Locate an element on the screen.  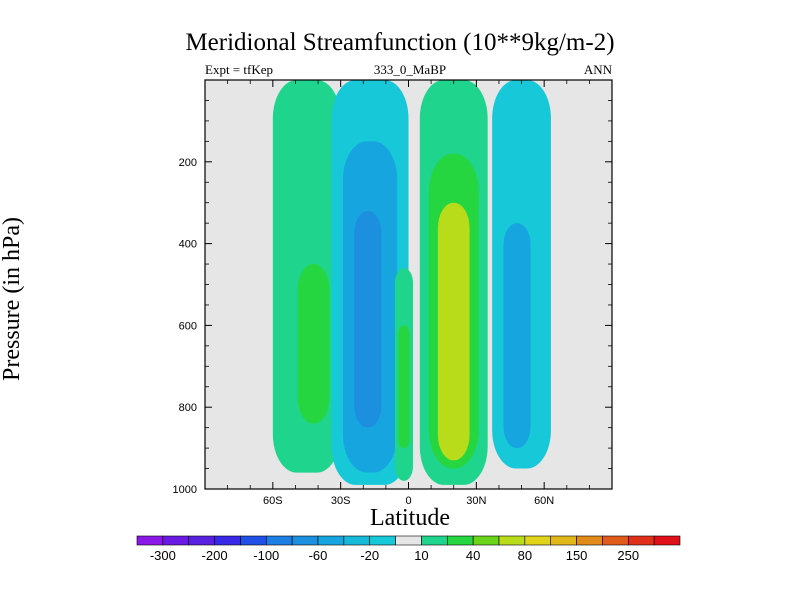
colorbar-label: -20 is located at coordinates (369, 555).